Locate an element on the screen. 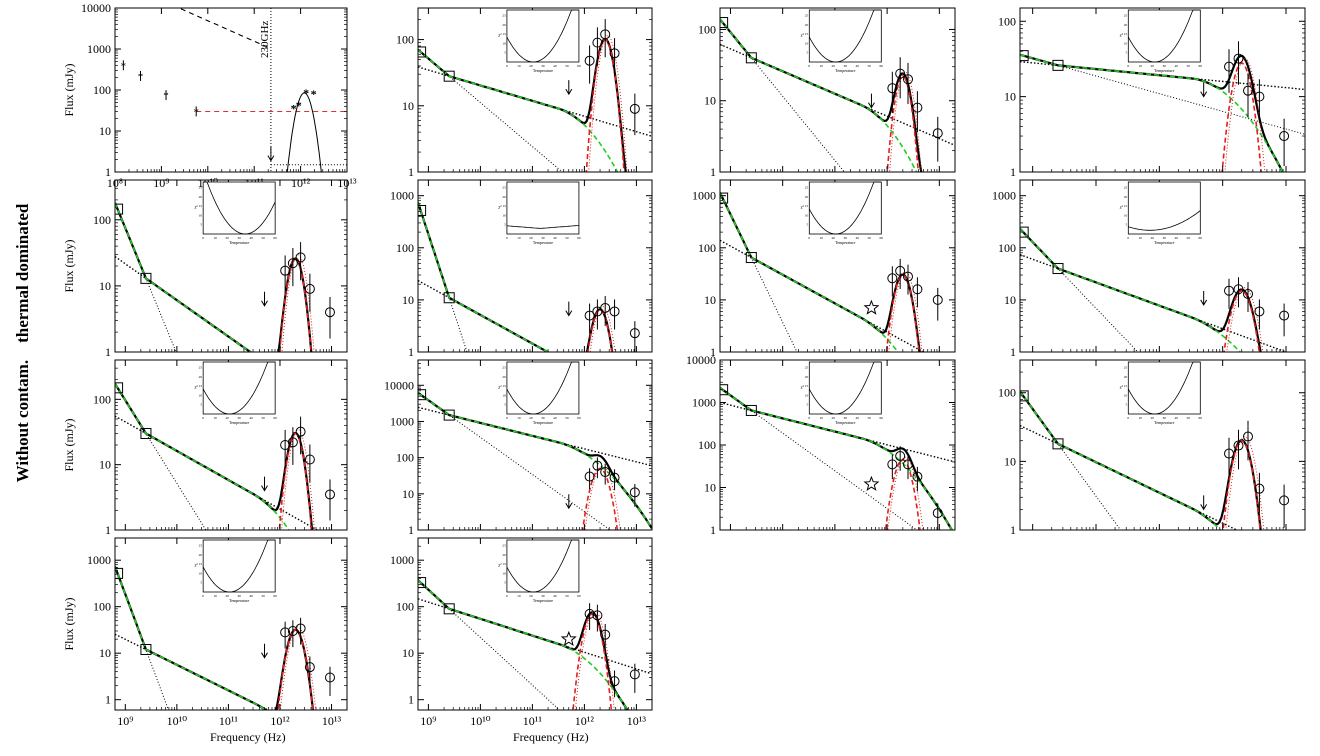 Image resolution: width=1320 pixels, height=756 pixels. inset-x-tick-label: 10 is located at coordinates (1141, 66).